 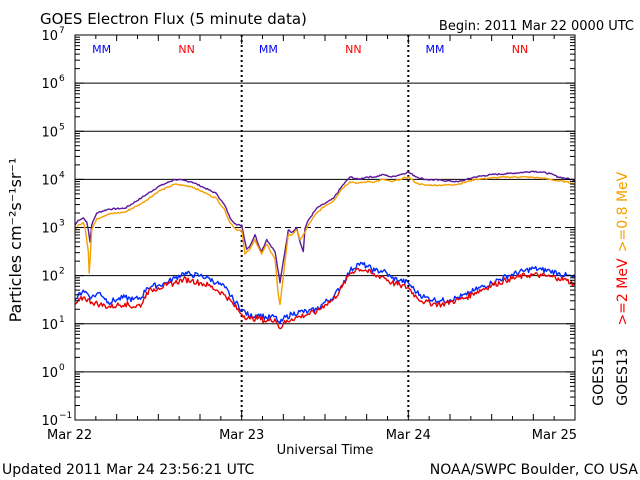 I want to click on x-tick-label: Mar 23, so click(x=241, y=435).